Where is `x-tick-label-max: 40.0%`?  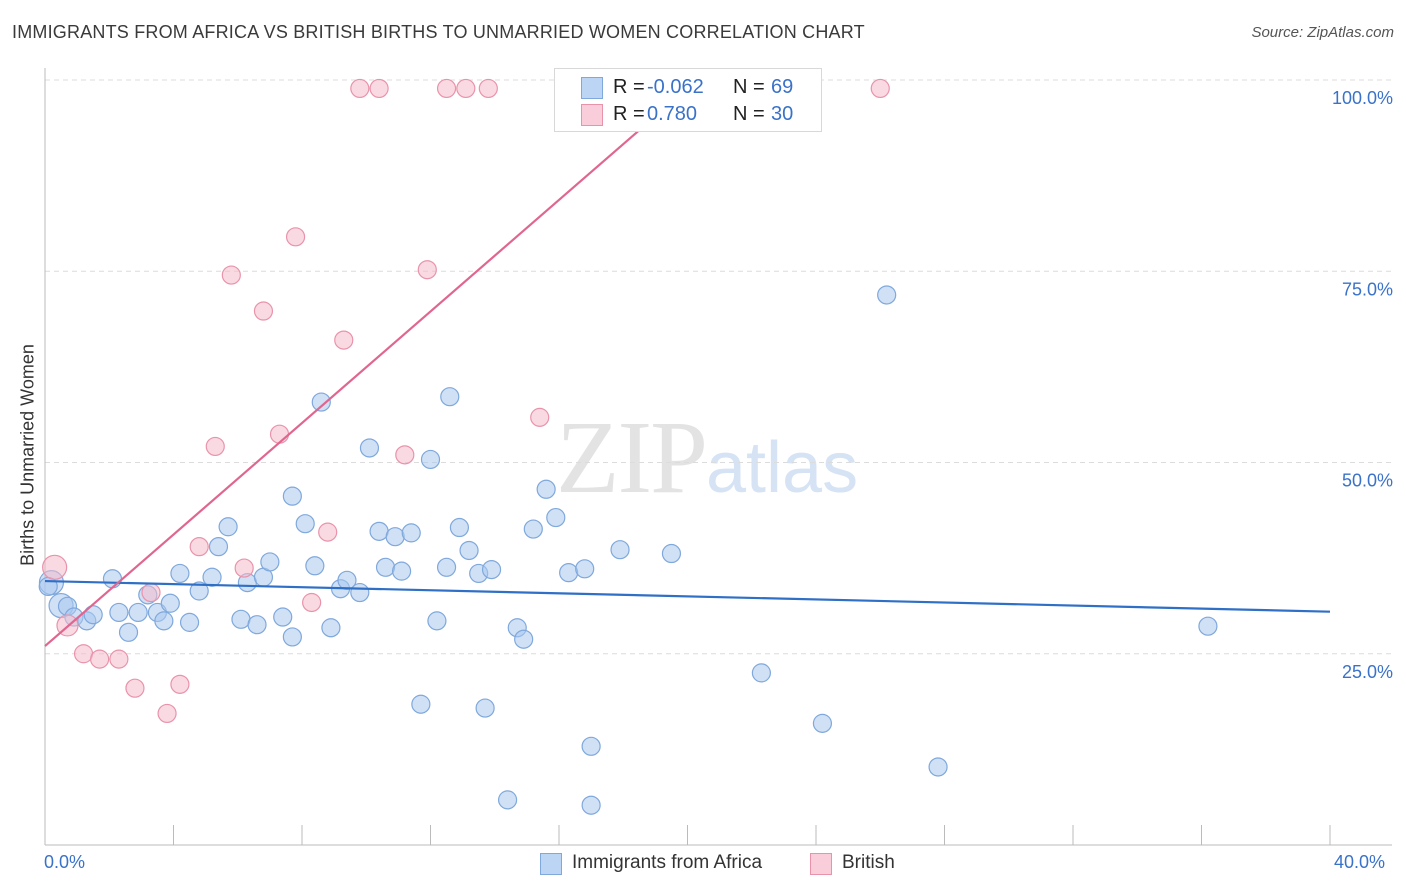
x-tick-label-max: 40.0% is located at coordinates (1360, 862).